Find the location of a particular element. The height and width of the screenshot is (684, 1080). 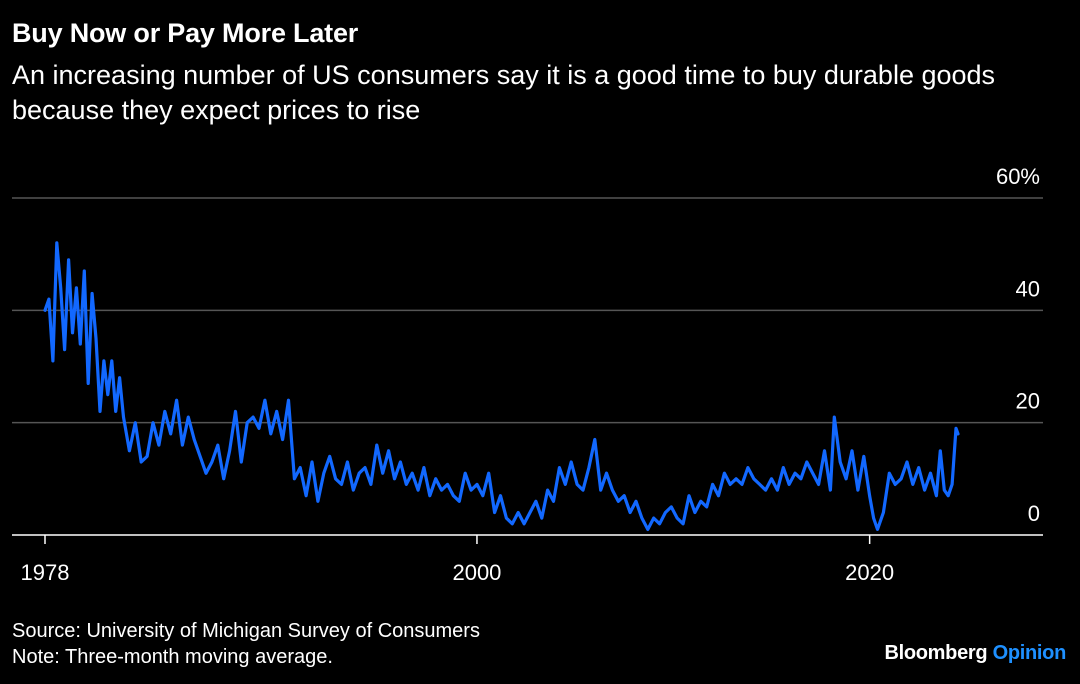

x-axis: 1978 2000 2020 is located at coordinates (527, 559).